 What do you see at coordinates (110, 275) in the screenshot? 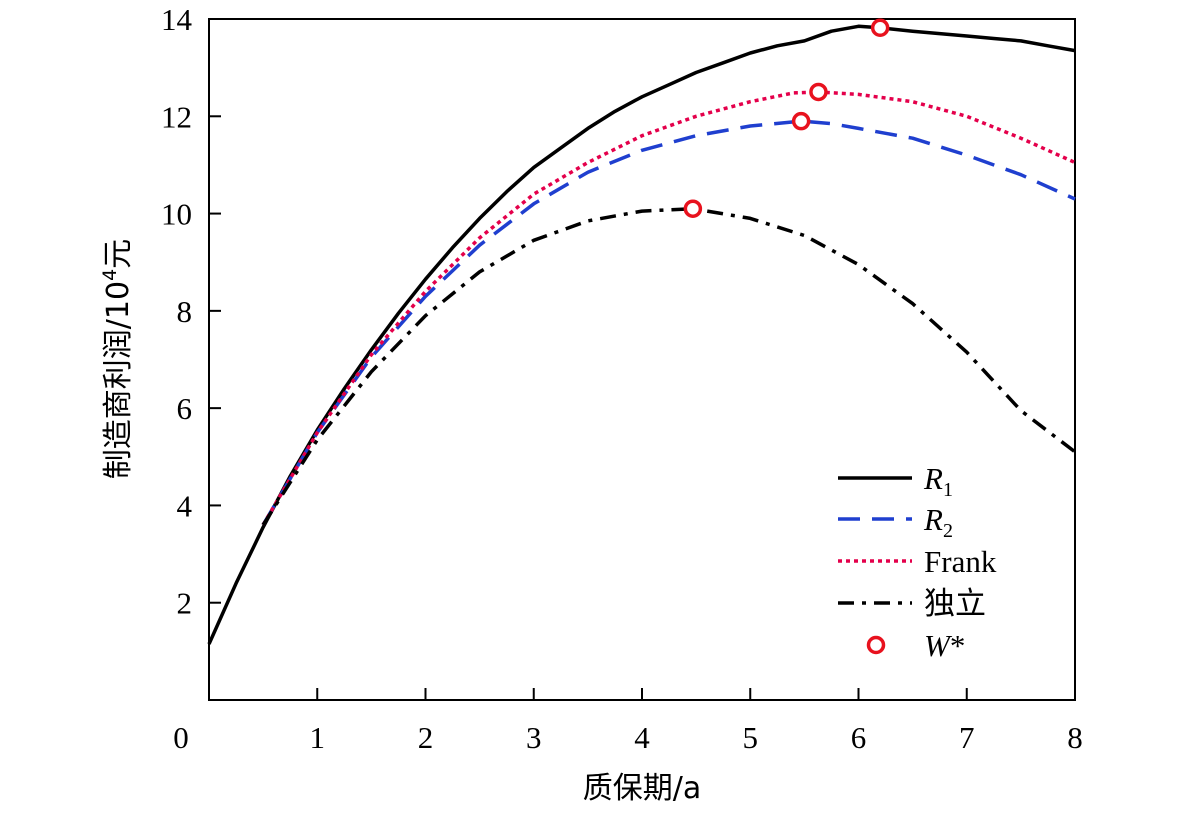
I see `y-axis-title-exponent: 4` at bounding box center [110, 275].